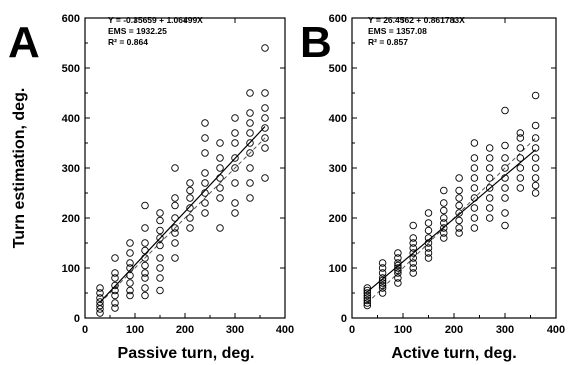 The width and height of the screenshot is (581, 365). I want to click on panel-letter: B, so click(316, 42).